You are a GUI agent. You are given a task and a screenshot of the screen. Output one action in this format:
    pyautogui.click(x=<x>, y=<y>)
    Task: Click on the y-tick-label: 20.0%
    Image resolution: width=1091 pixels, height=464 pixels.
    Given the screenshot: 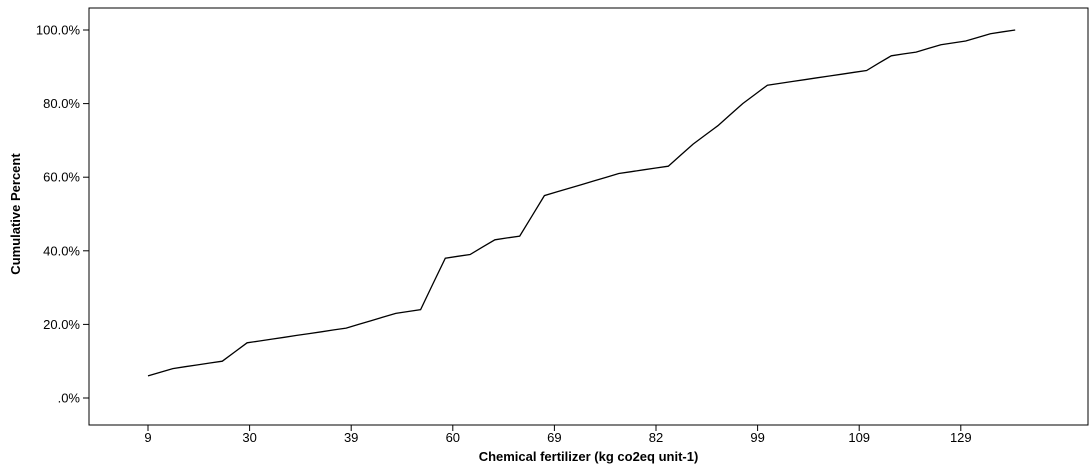 What is the action you would take?
    pyautogui.click(x=61, y=324)
    